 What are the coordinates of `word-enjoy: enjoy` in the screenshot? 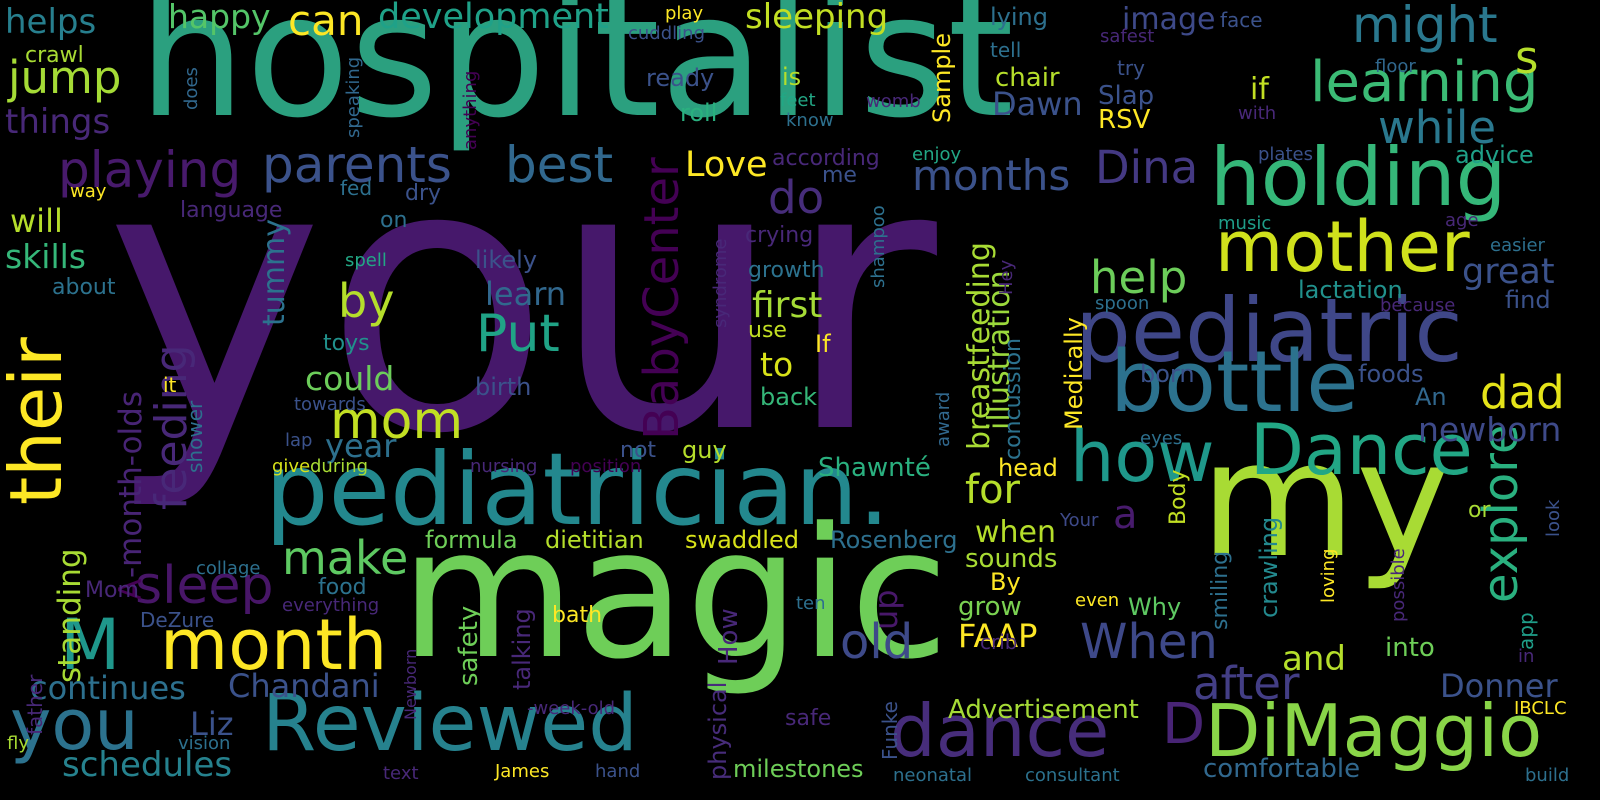 It's located at (937, 154).